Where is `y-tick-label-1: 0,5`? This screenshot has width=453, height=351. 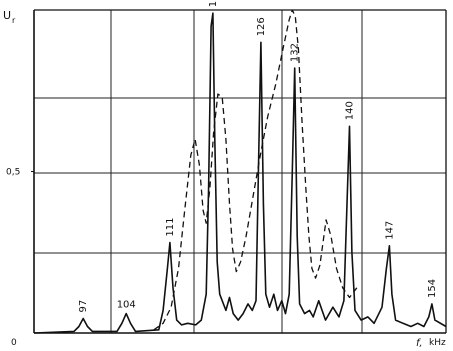 y-tick-label-1: 0,5 is located at coordinates (13, 173).